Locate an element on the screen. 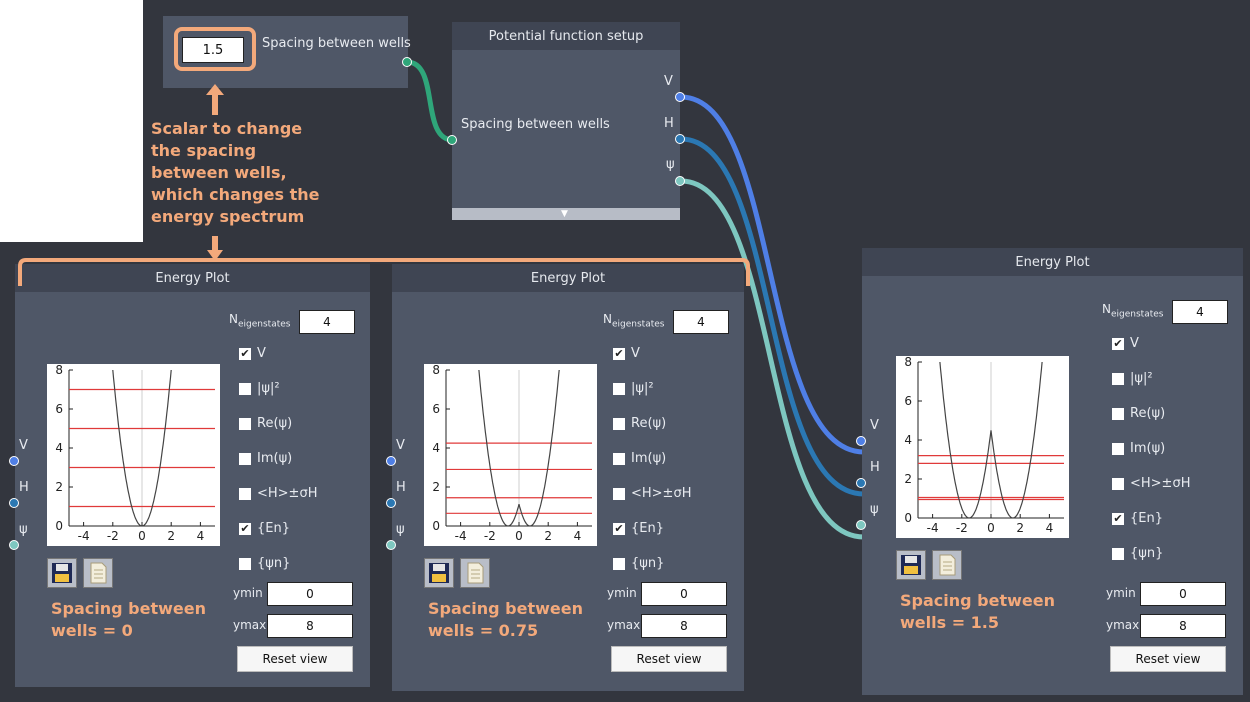  potential-output-port-v is located at coordinates (680, 97).